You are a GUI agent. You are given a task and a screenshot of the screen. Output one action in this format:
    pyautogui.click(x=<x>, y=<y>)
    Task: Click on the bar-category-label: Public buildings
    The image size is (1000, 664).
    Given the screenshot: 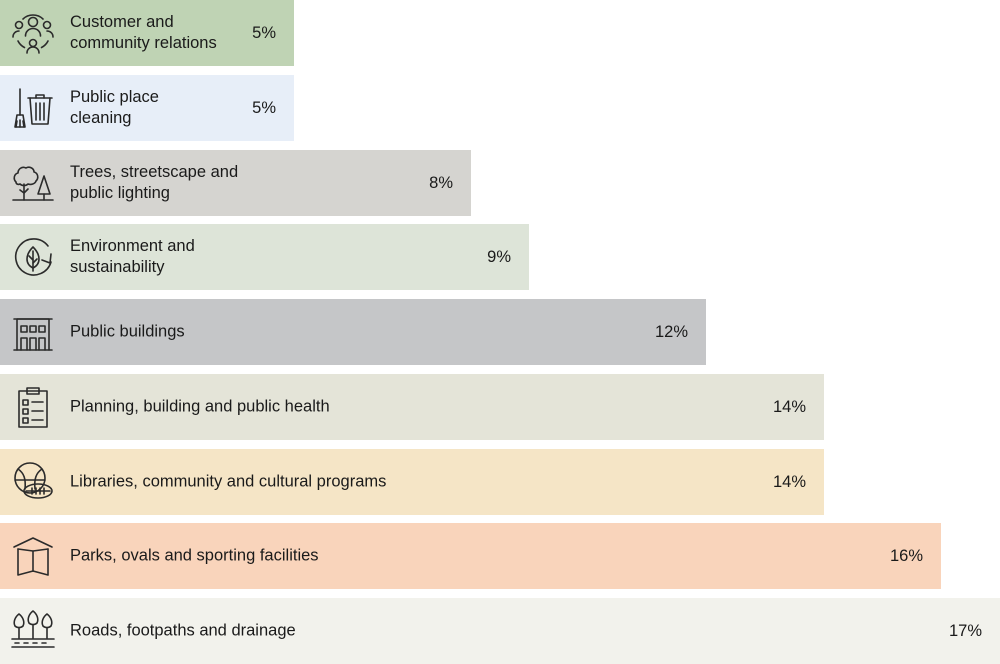 What is the action you would take?
    pyautogui.click(x=127, y=331)
    